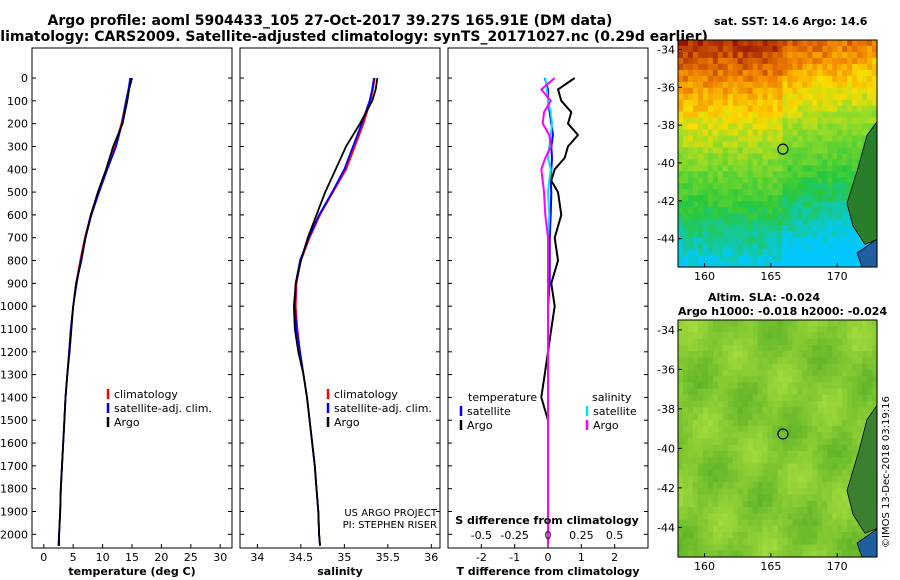  I want to click on x-tick-label: 2, so click(614, 557).